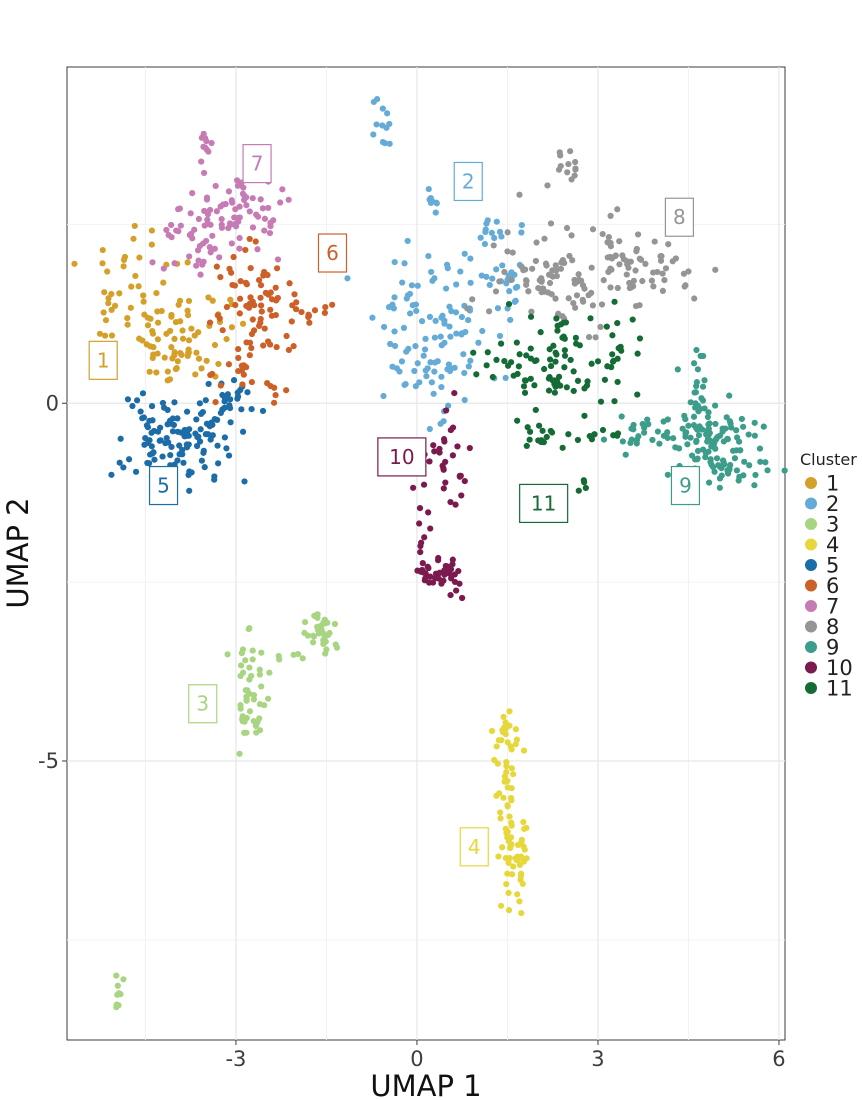  Describe the element at coordinates (543, 503) in the screenshot. I see `cluster-label-text: 11` at that location.